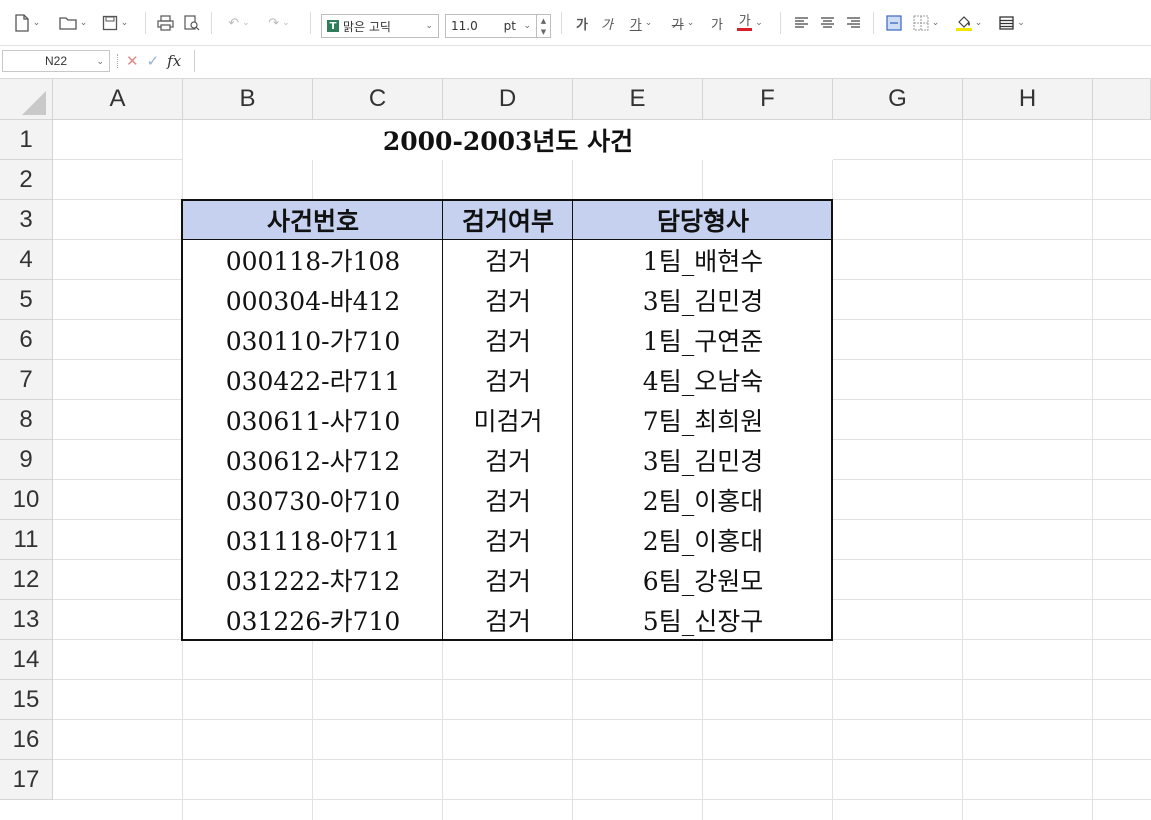 The height and width of the screenshot is (820, 1151). Describe the element at coordinates (313, 500) in the screenshot. I see `table-cell: 030730-아710` at that location.